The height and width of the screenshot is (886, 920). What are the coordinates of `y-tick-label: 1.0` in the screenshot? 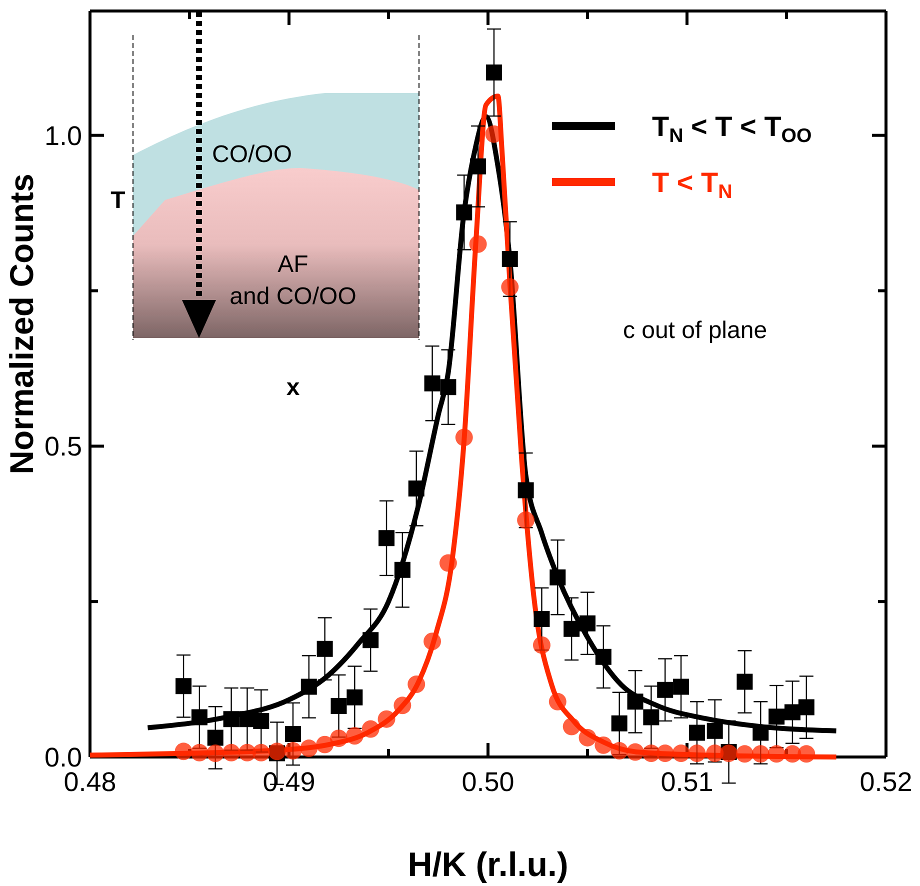 It's located at (63, 135).